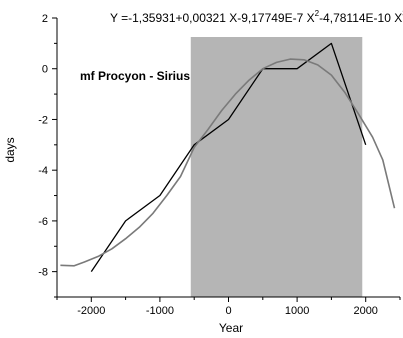  Describe the element at coordinates (45, 19) in the screenshot. I see `y-tick-label: 2` at that location.